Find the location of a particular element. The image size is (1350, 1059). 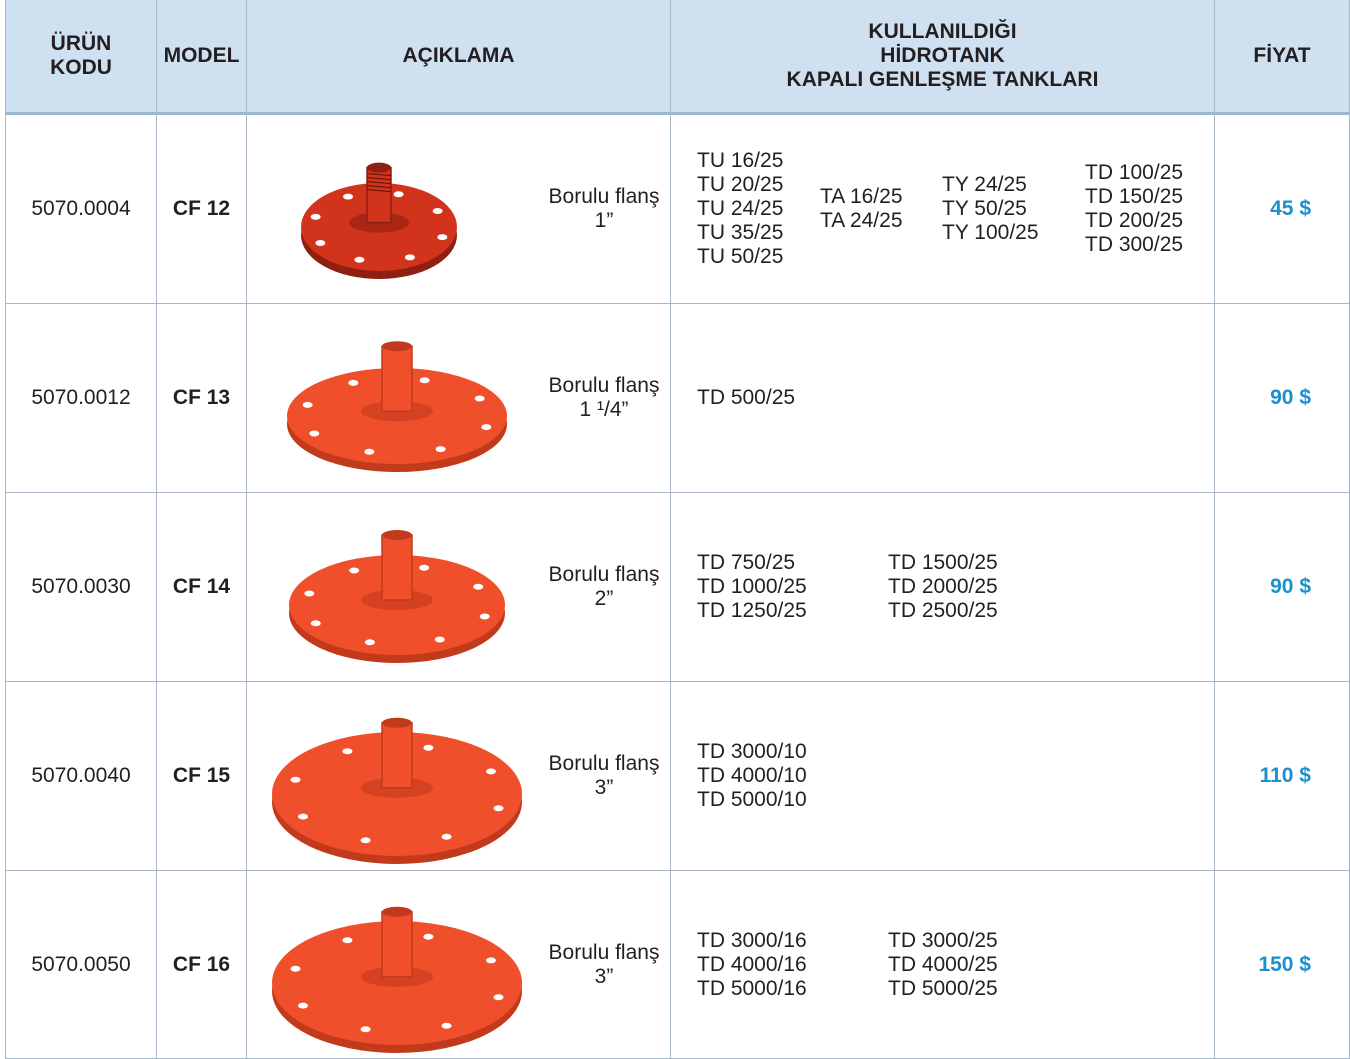

description-cell: Borulu flanş 2” is located at coordinates (459, 587).